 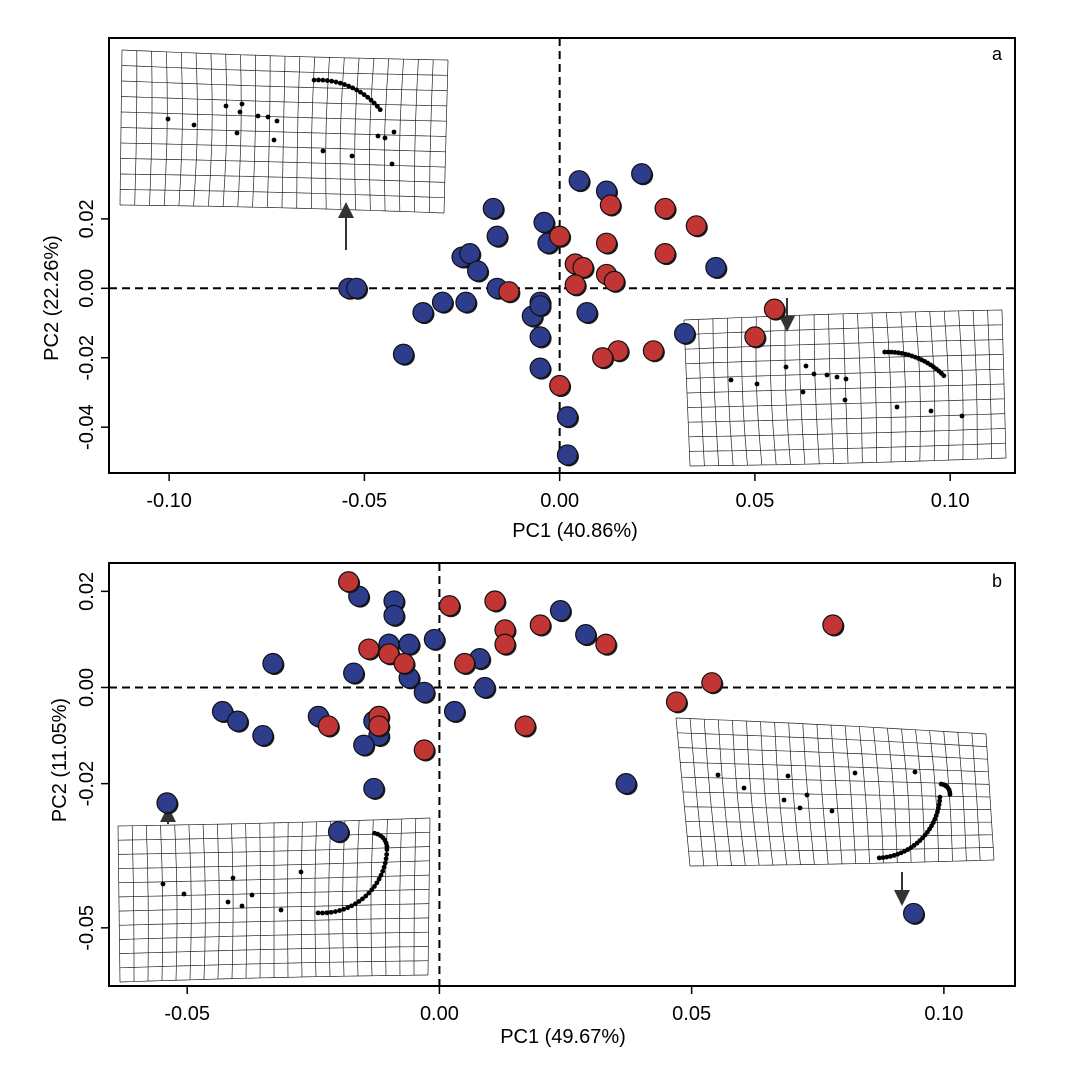 I want to click on y-tick-label: -0.02, so click(x=87, y=784).